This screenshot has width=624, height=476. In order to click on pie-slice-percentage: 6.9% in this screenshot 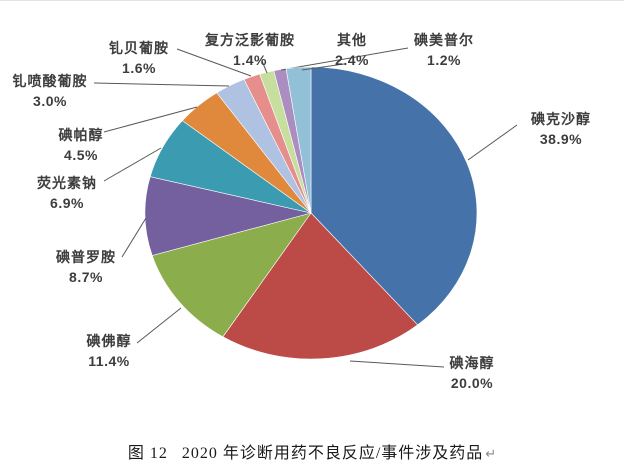, I will do `click(67, 203)`.